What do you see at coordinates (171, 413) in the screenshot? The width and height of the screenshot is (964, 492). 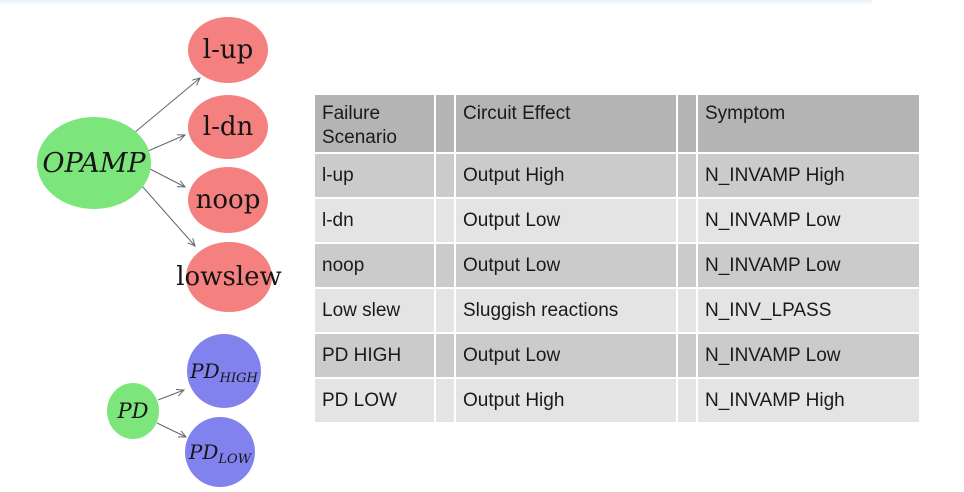 I see `pd-arrows` at bounding box center [171, 413].